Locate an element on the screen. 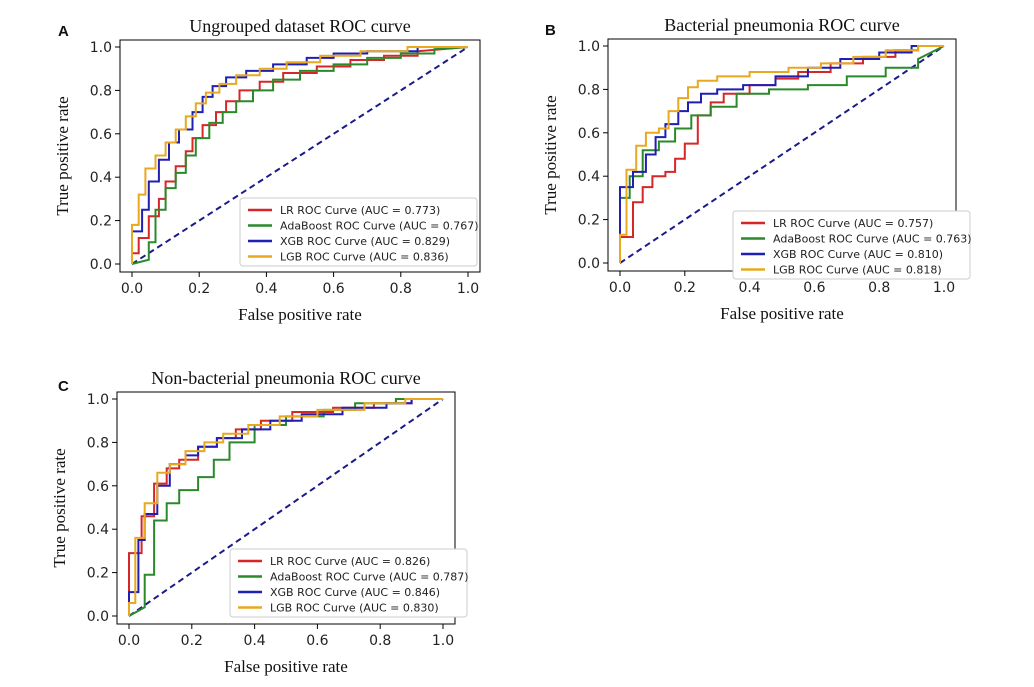 This screenshot has height=687, width=1034. legend-entry: XGB ROC Curve (AUC = 0.810) is located at coordinates (858, 254).